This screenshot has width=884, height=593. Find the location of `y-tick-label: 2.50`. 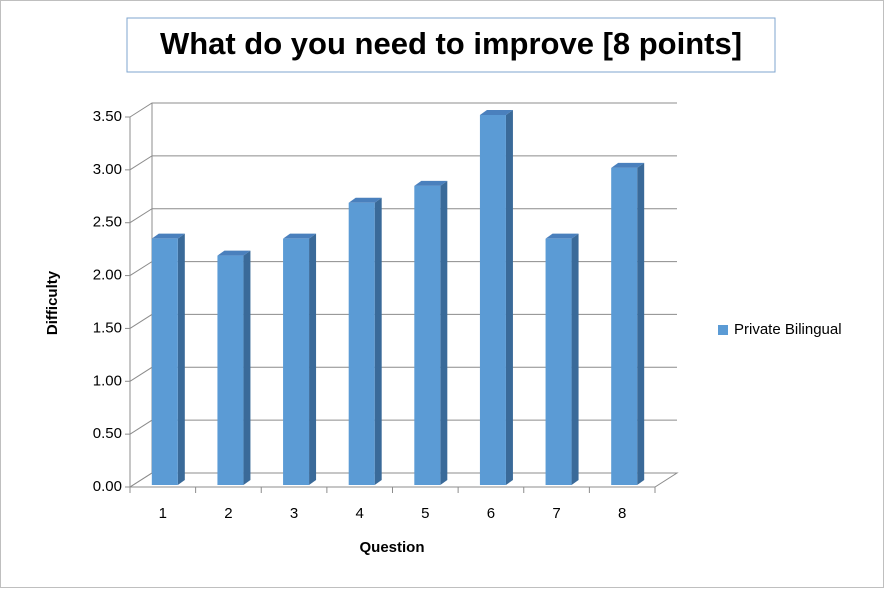

y-tick-label: 2.50 is located at coordinates (107, 222).